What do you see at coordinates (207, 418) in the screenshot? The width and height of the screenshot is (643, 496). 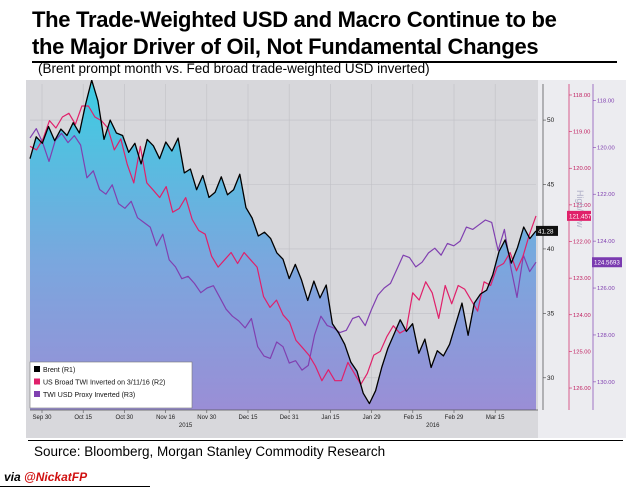 I see `x-tick-label: Nov 30` at bounding box center [207, 418].